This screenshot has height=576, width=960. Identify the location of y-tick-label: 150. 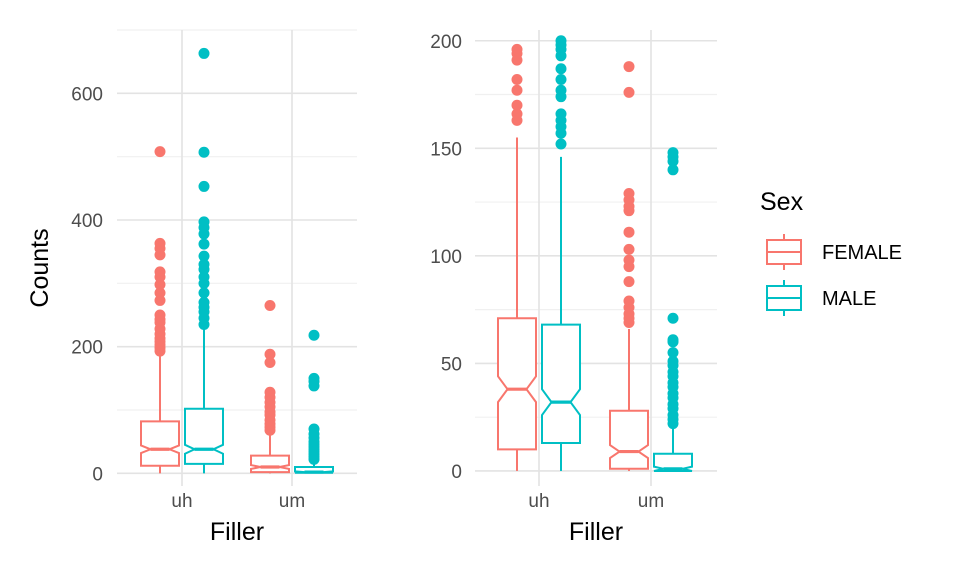
(446, 149).